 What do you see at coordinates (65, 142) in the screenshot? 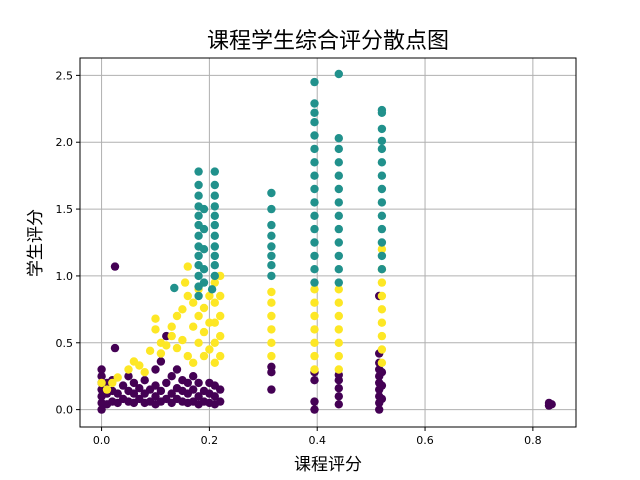
I see `y-tick-label: 2.0` at bounding box center [65, 142].